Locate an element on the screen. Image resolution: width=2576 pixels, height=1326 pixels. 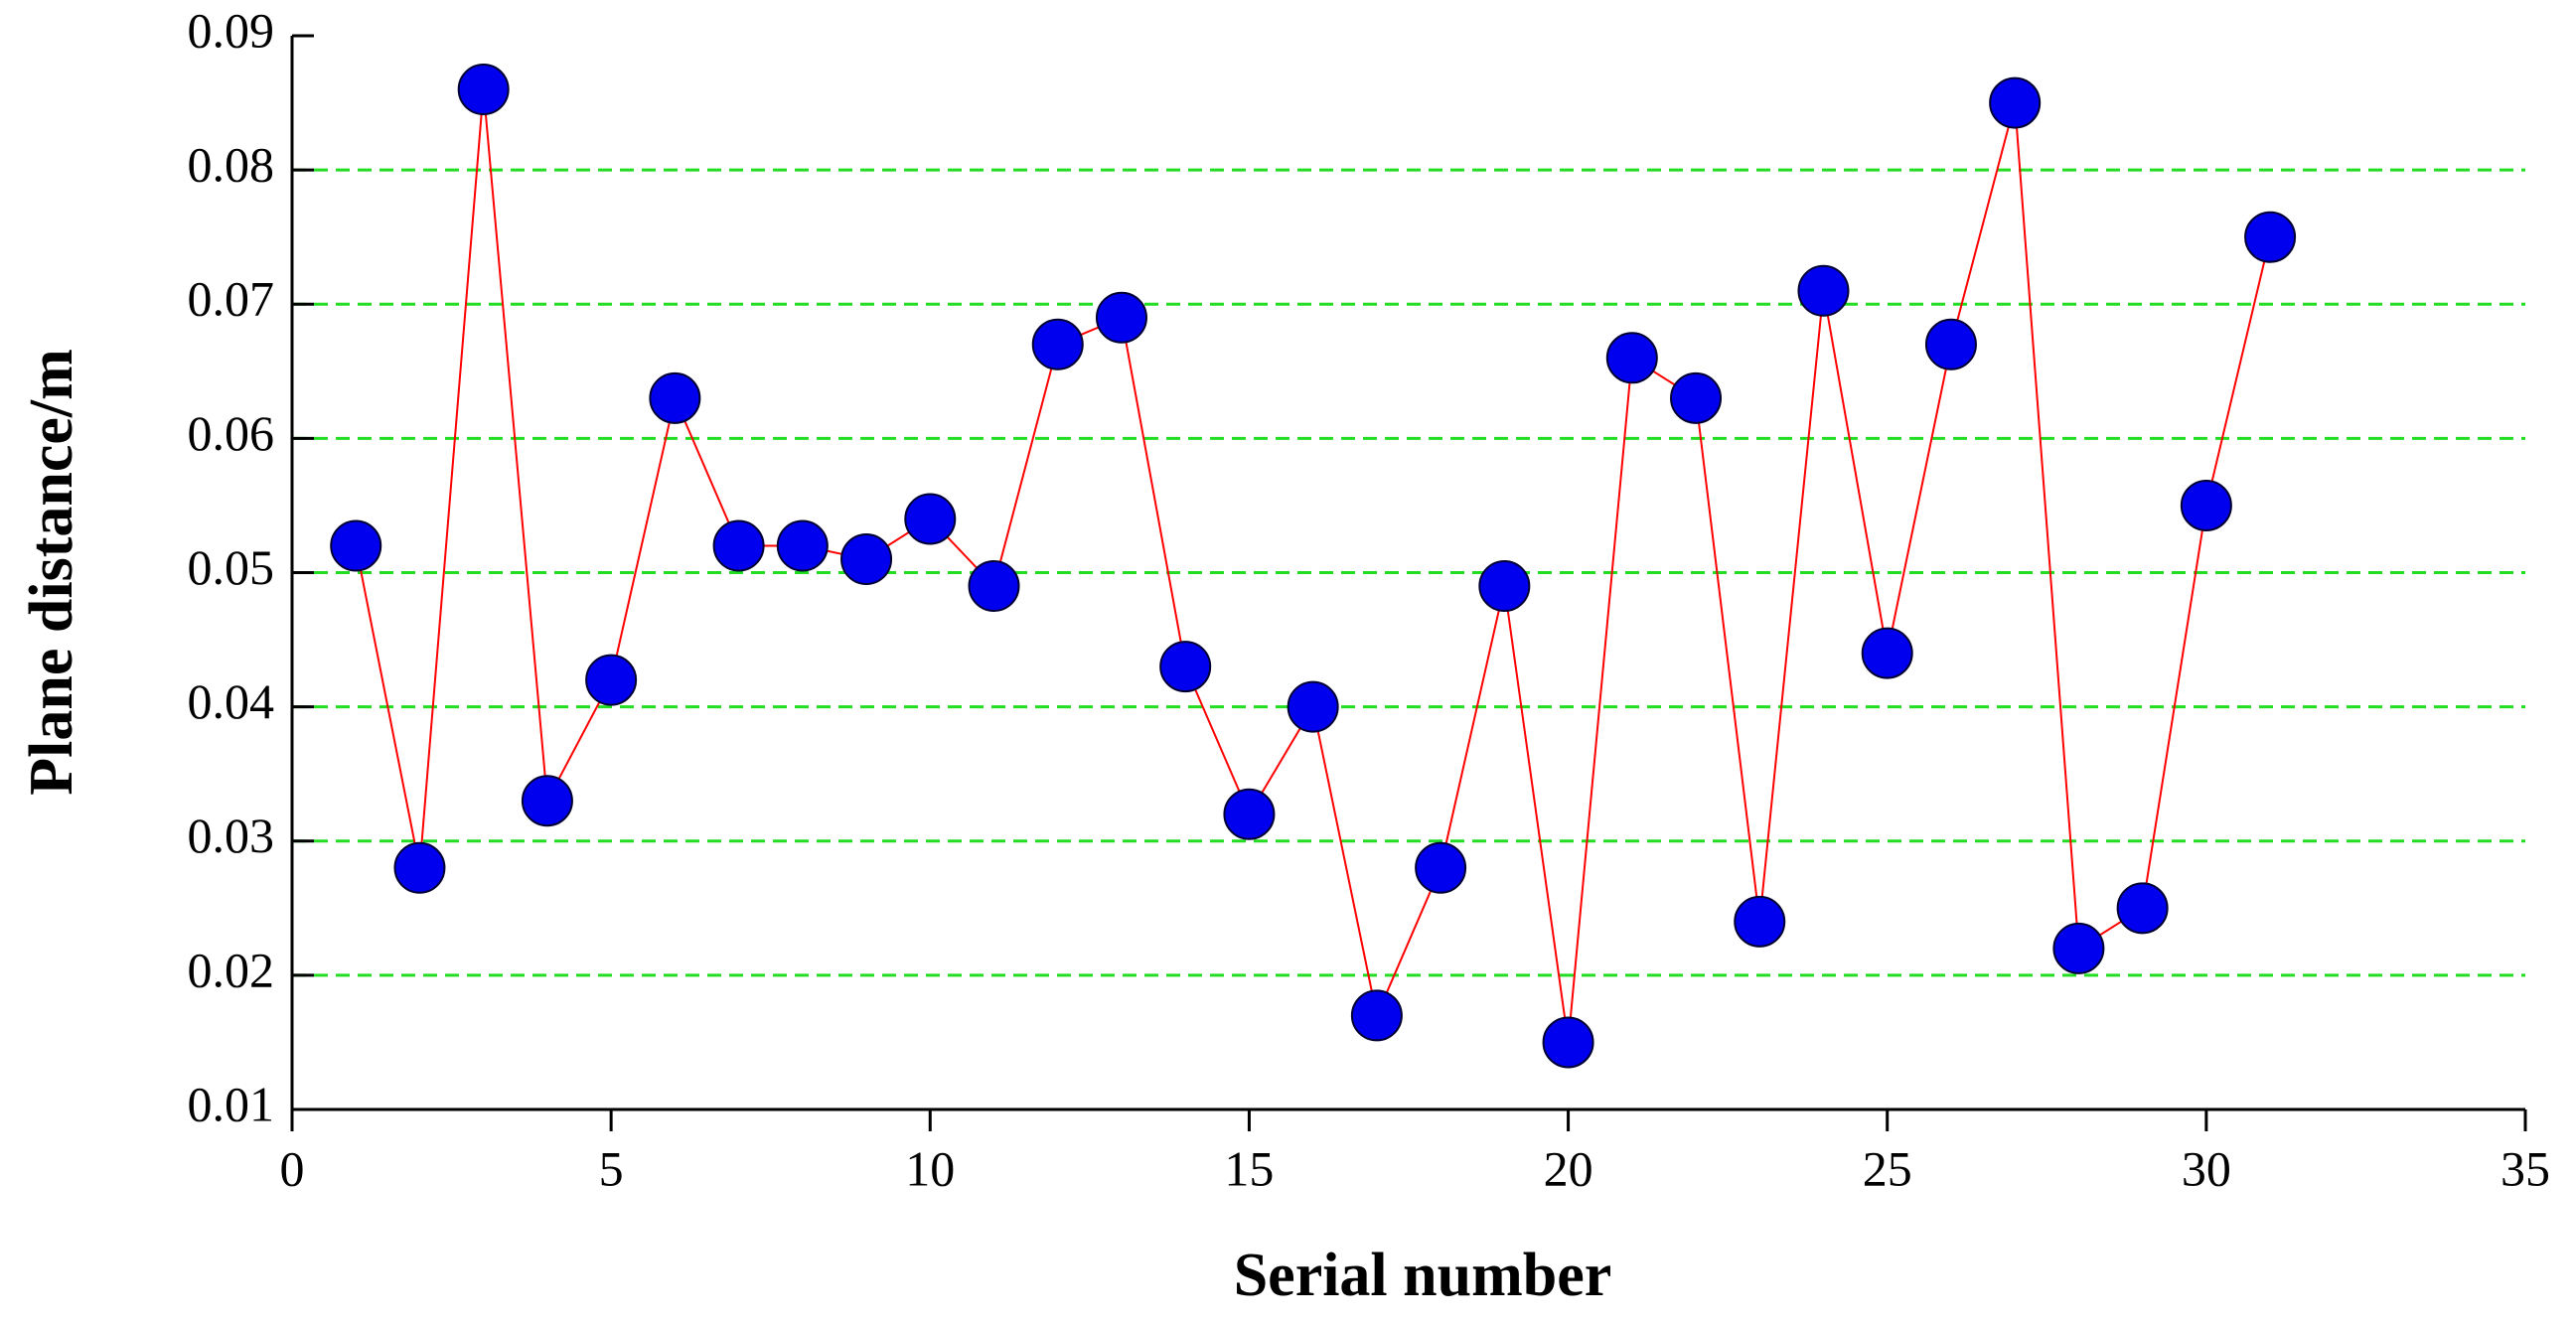
y-tick-label: 0.07 is located at coordinates (232, 299).